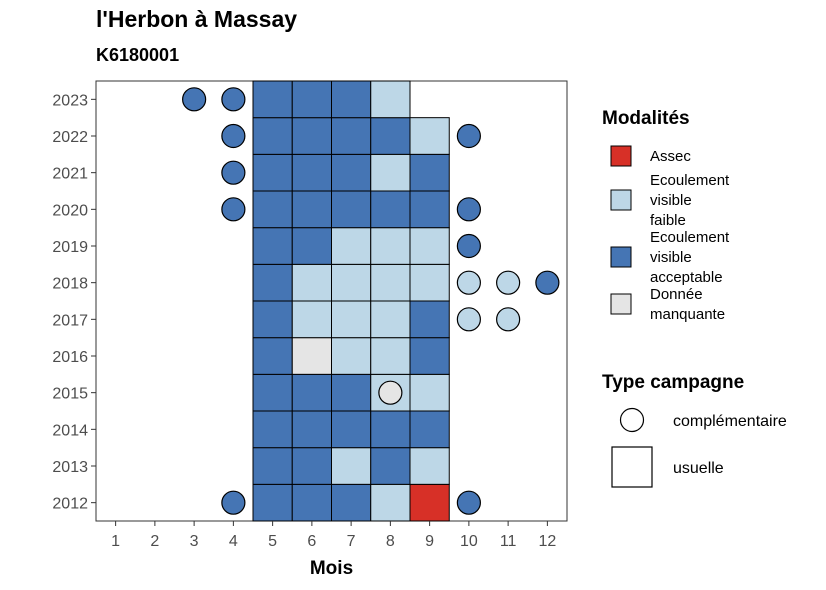 This screenshot has width=826, height=590. What do you see at coordinates (690, 257) in the screenshot?
I see `legend-label-acceptable: Ecoulement visible acceptable` at bounding box center [690, 257].